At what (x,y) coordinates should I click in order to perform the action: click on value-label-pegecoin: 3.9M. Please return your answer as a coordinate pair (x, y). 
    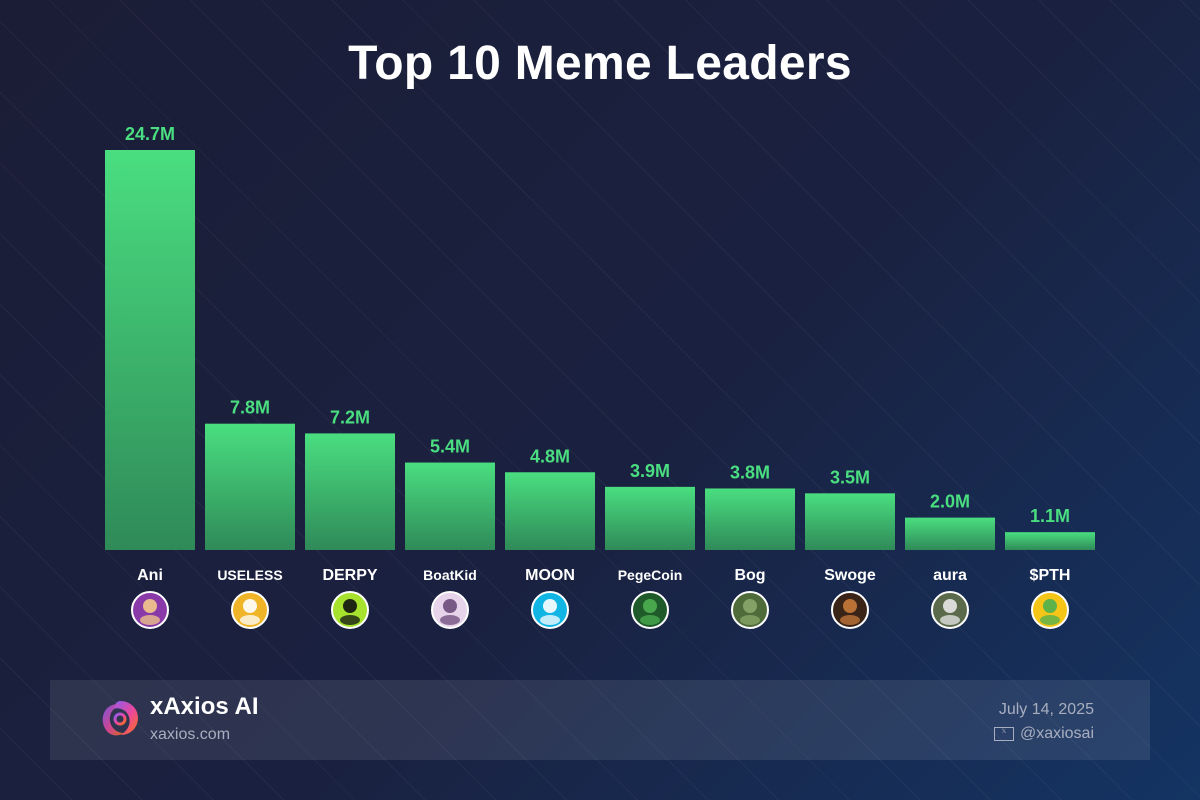
    Looking at the image, I should click on (650, 471).